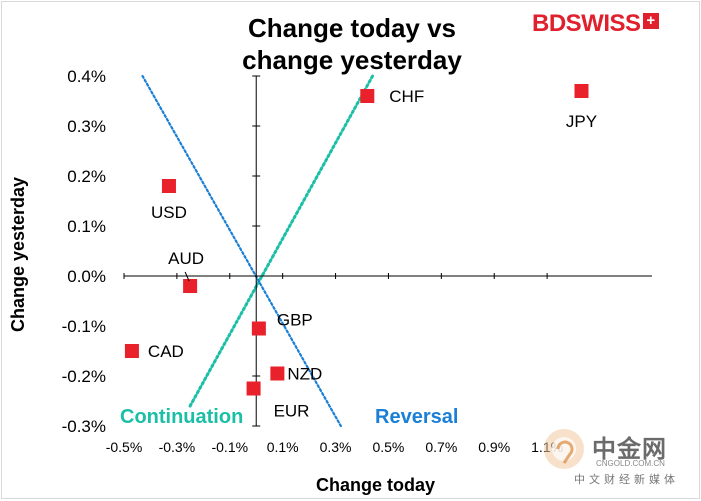 The image size is (701, 501). I want to click on cngold-watermark: 中金网 CNGOLD.COM.CN 中文财经新媒体, so click(617, 456).